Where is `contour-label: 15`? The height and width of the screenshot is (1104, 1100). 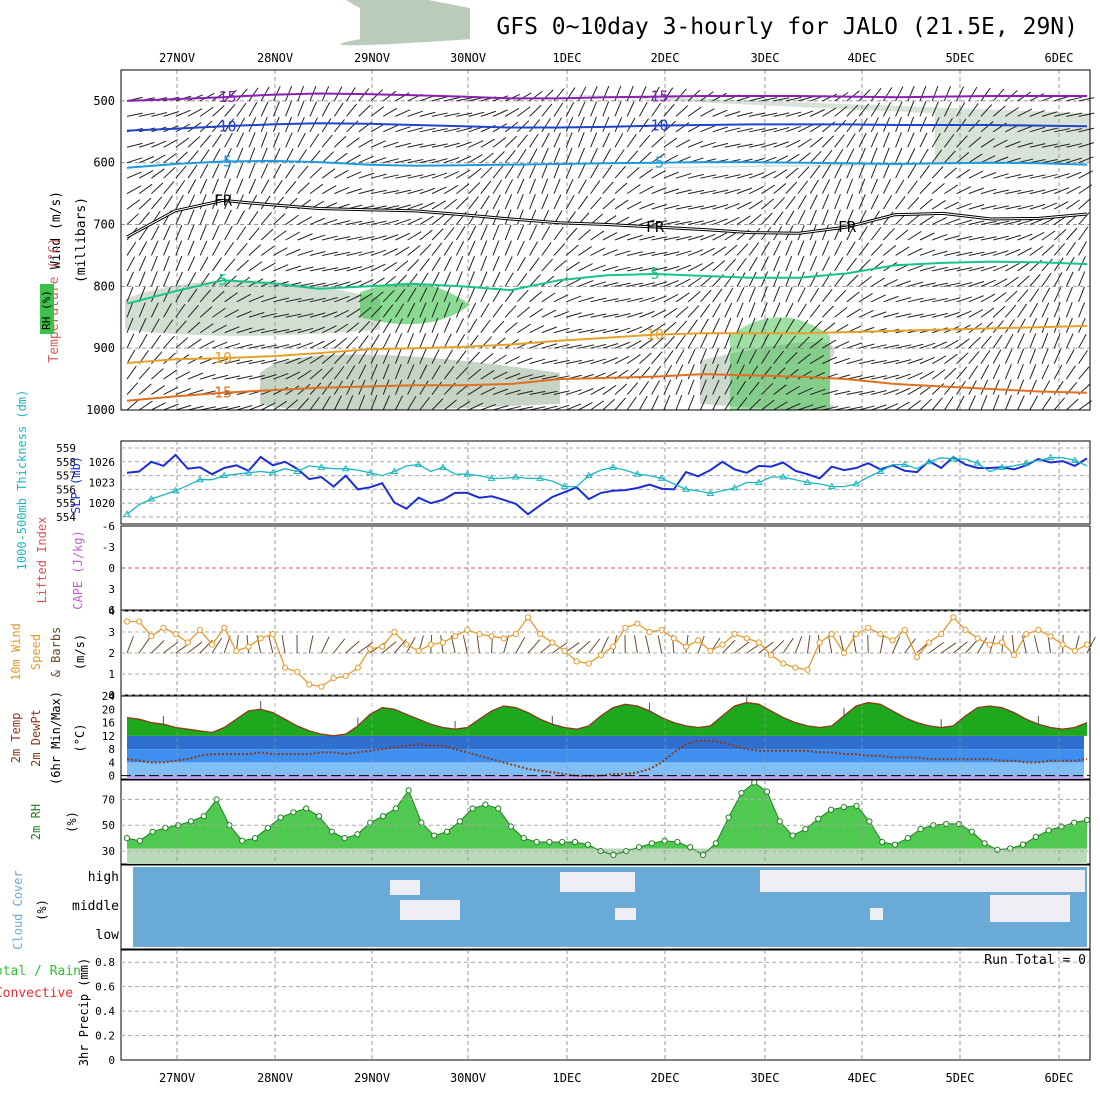 contour-label: 15 is located at coordinates (223, 393).